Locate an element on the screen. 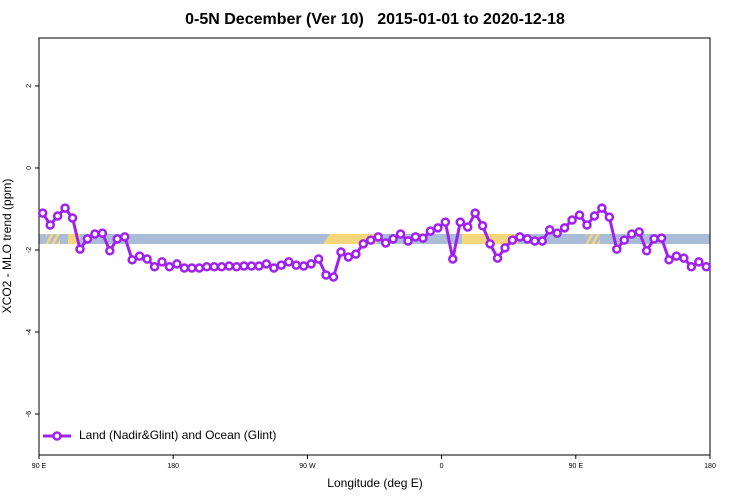 This screenshot has height=500, width=750. legend-label: Land (Nadir&Glint) and Ocean (Glint) is located at coordinates (177, 435).